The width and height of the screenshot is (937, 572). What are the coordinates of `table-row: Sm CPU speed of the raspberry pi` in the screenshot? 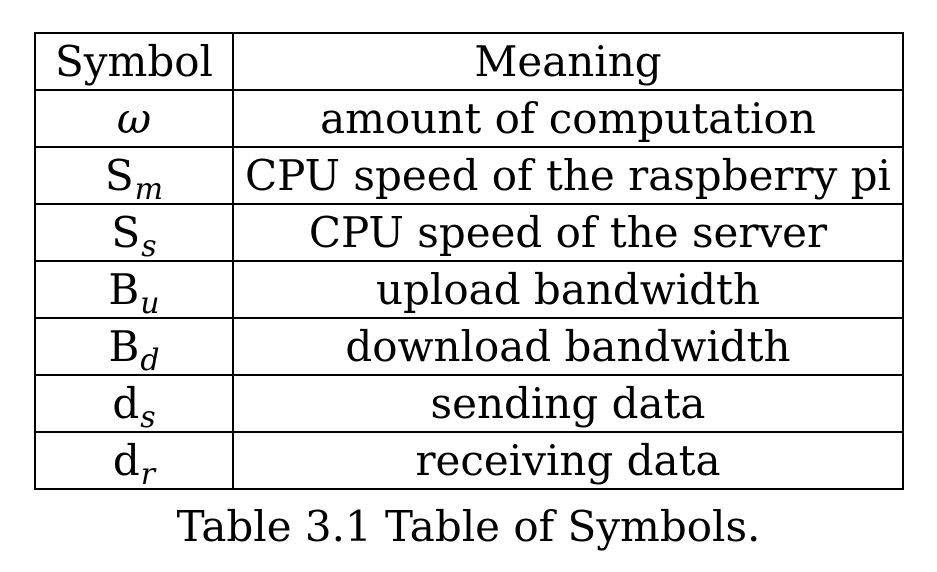 It's located at (469, 176).